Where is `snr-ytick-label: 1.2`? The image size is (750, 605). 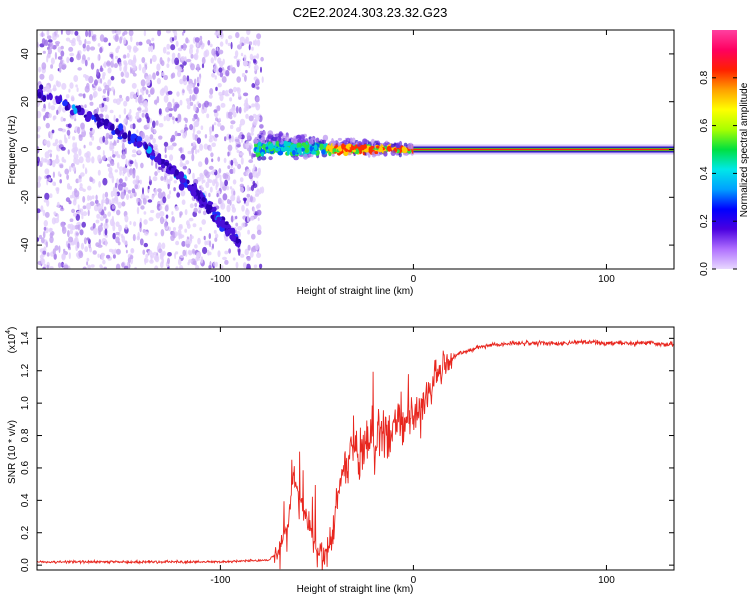 snr-ytick-label: 1.2 is located at coordinates (25, 370).